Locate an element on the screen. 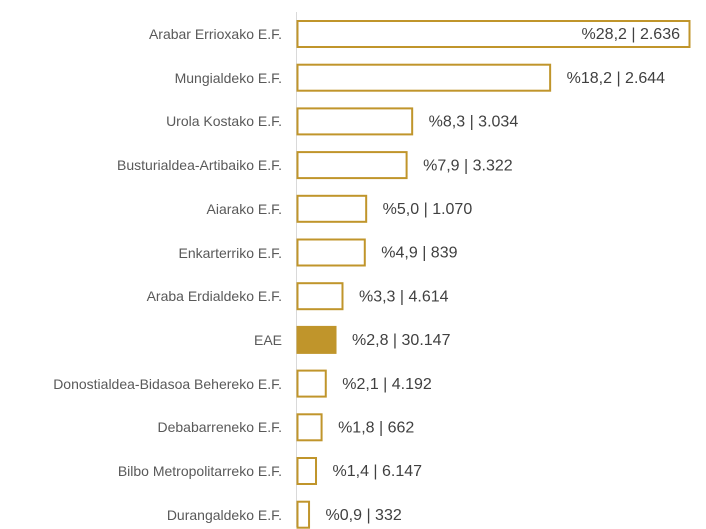  category-label: Mungialdeko E.F. is located at coordinates (228, 77).